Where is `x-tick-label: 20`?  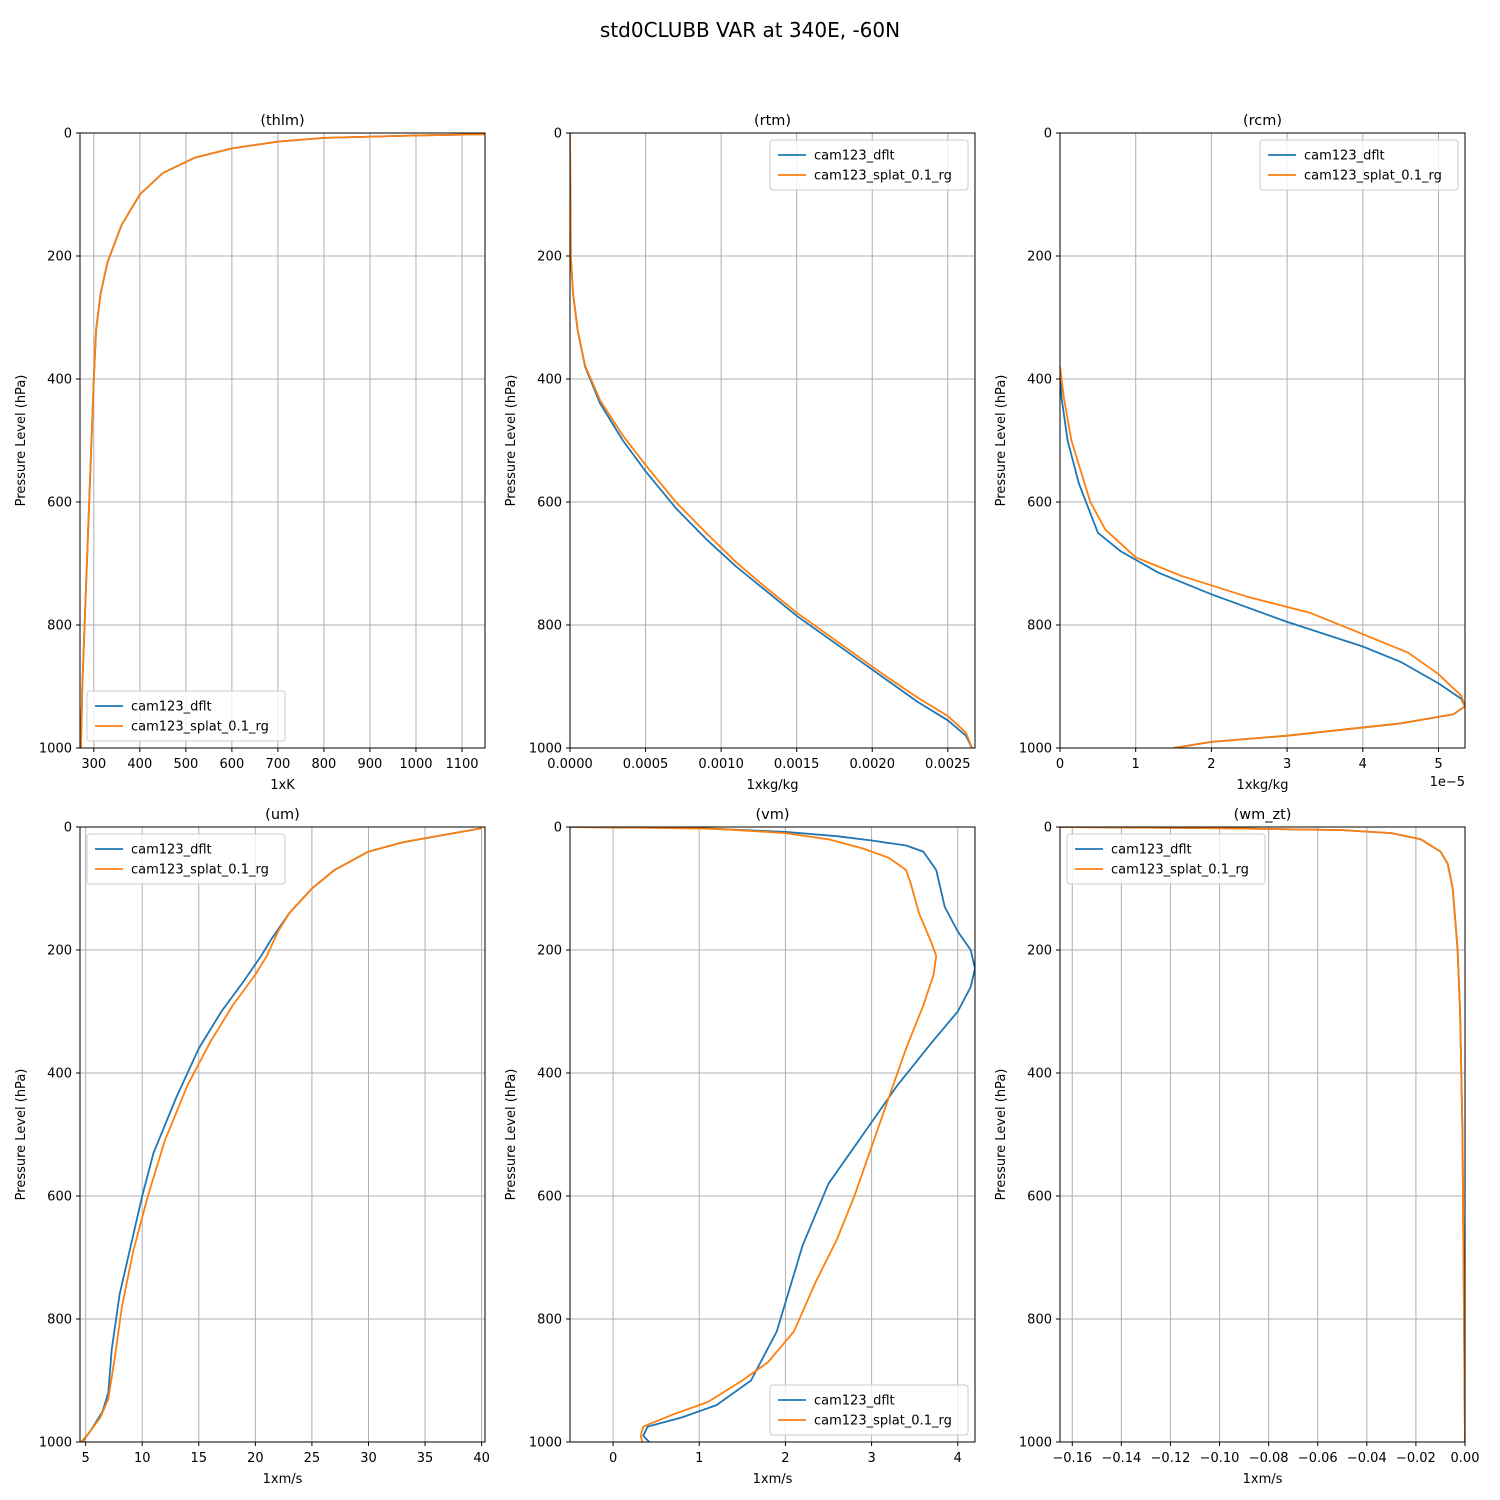 x-tick-label: 20 is located at coordinates (255, 1458).